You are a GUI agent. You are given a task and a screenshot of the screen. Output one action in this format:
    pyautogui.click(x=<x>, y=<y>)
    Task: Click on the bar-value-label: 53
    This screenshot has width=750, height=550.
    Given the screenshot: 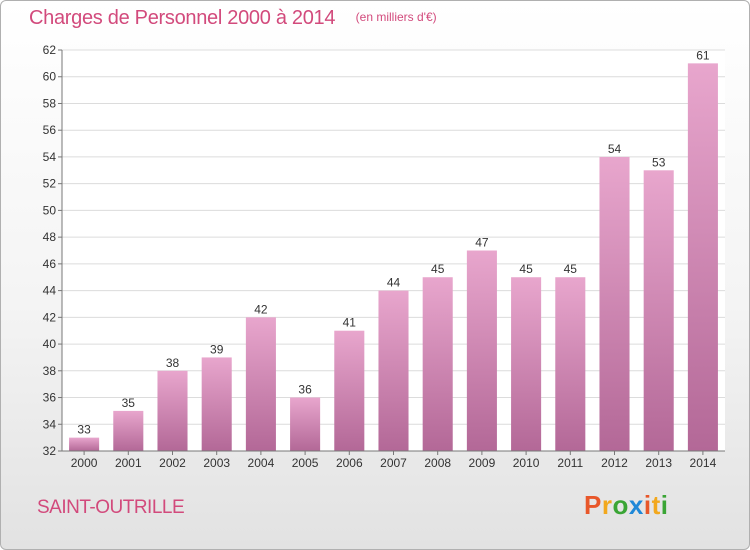 What is the action you would take?
    pyautogui.click(x=659, y=162)
    